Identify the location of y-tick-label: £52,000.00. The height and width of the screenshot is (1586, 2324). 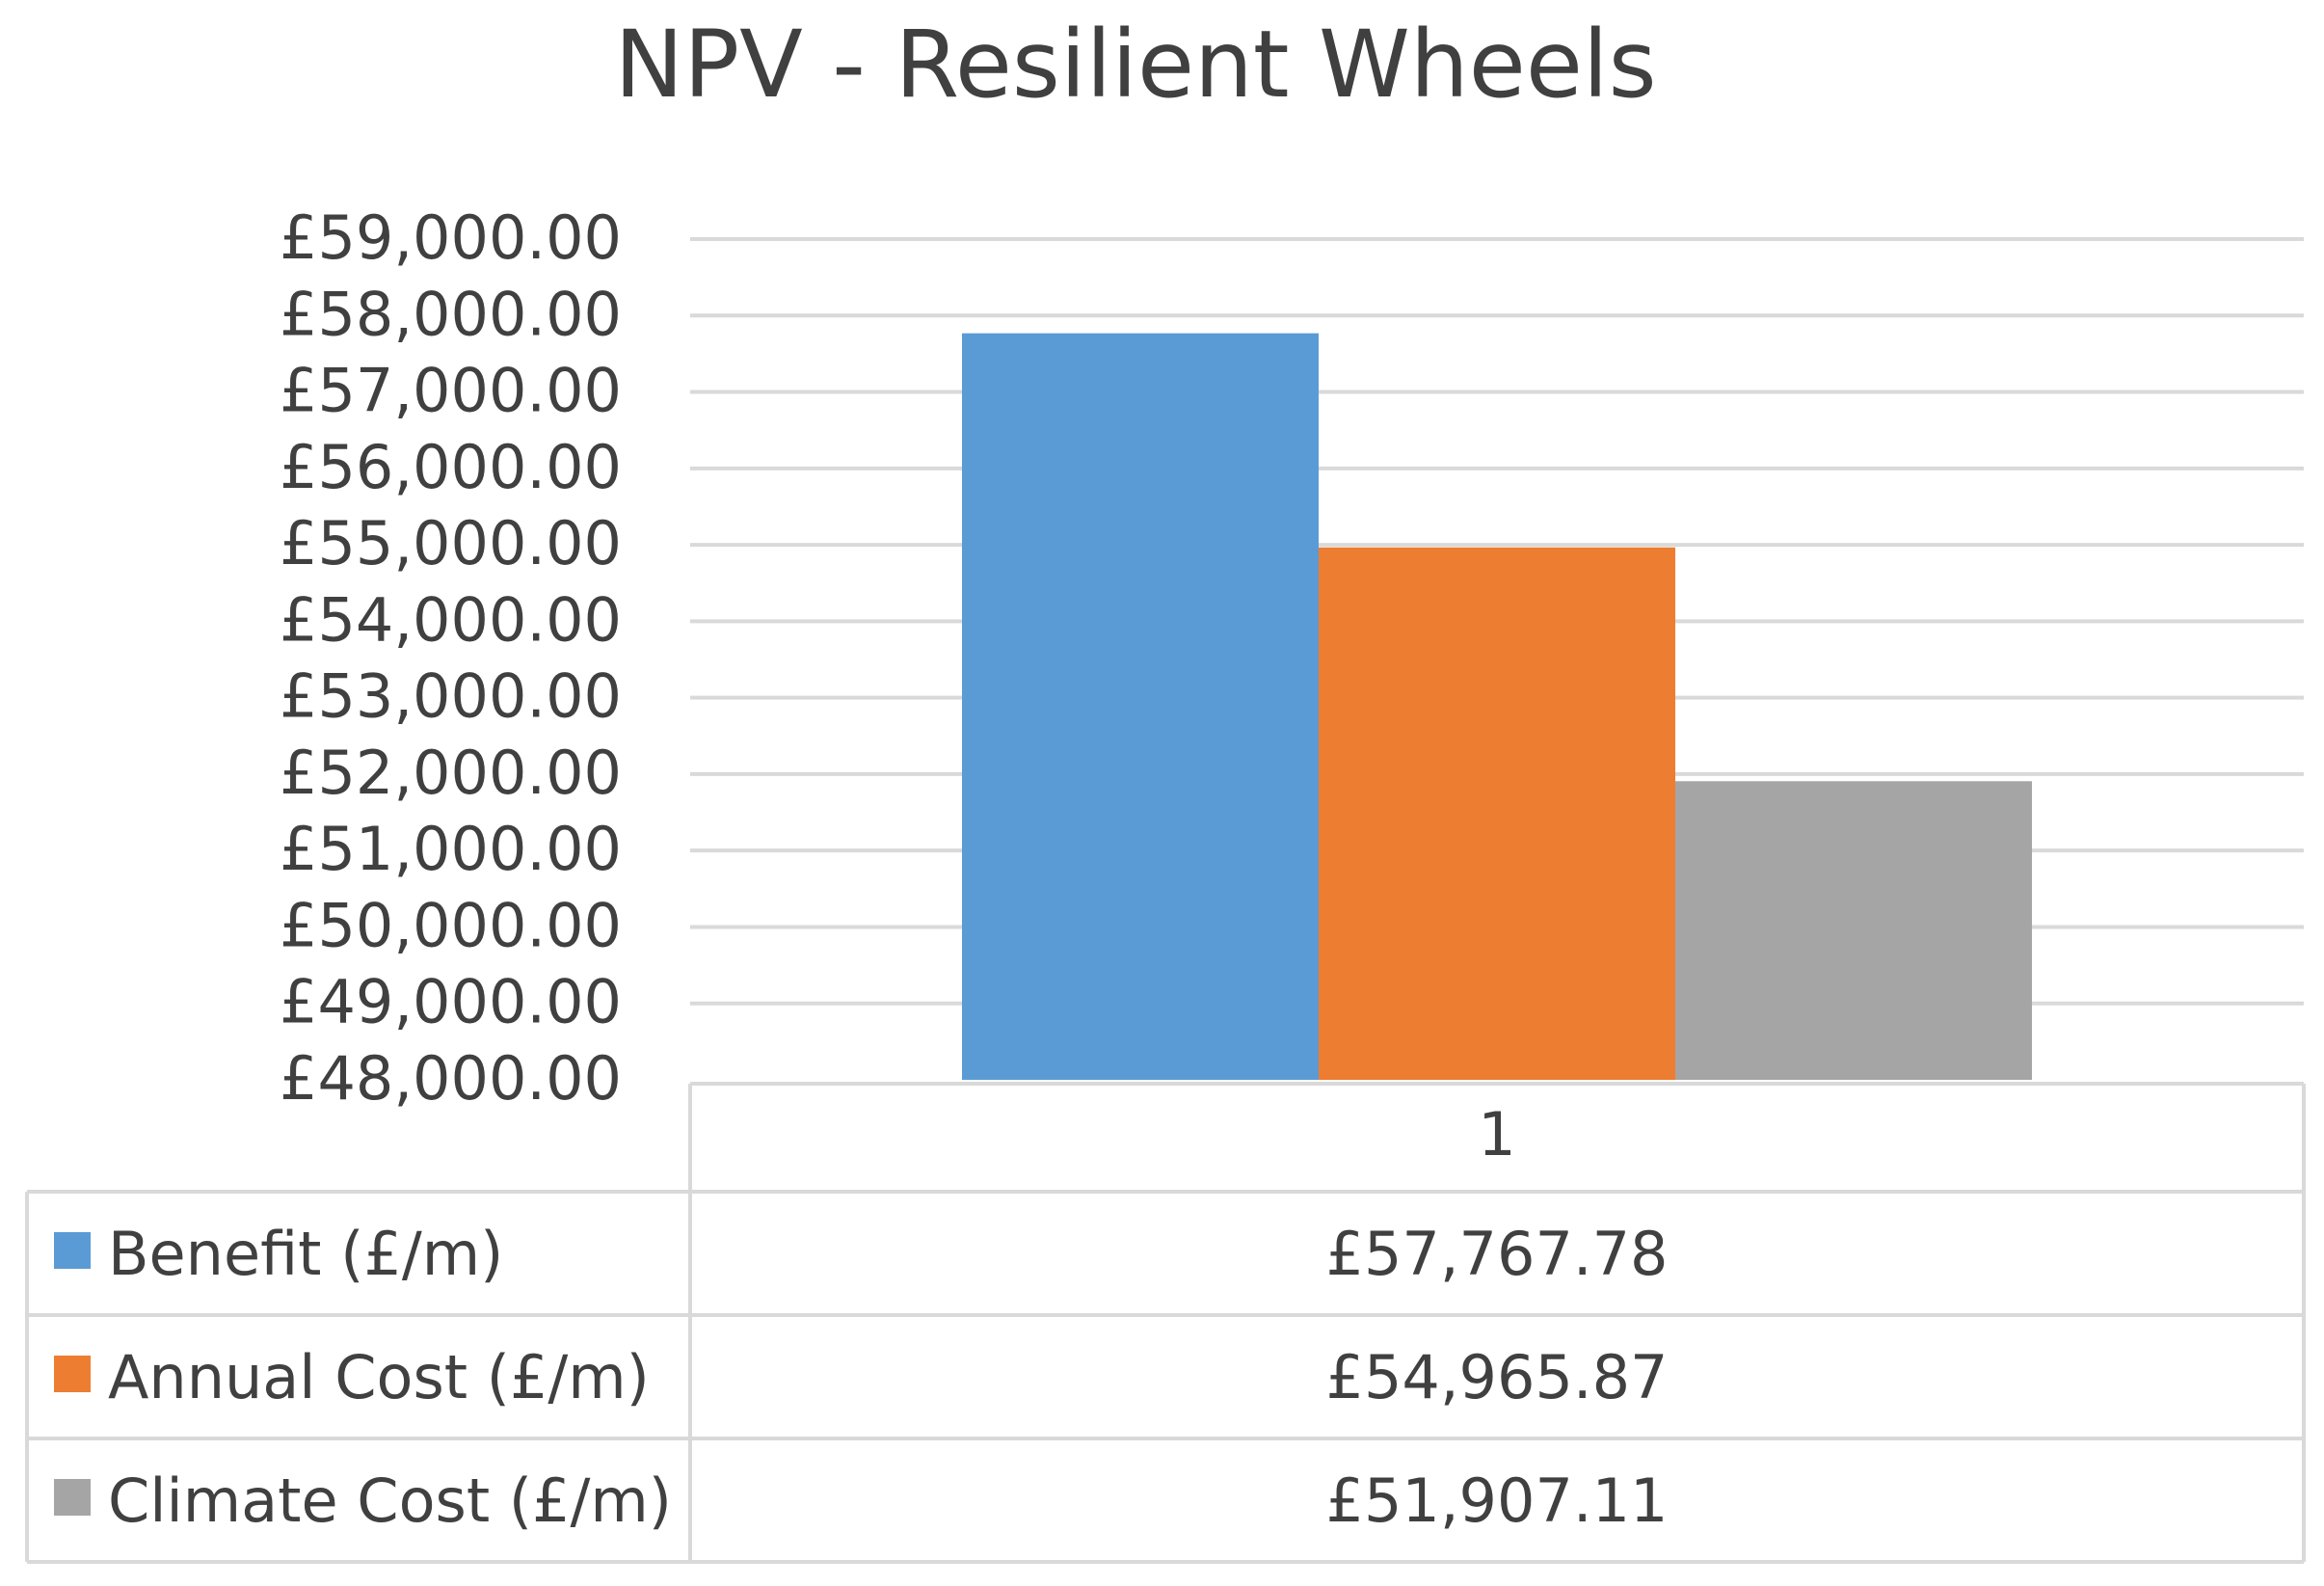
(451, 773).